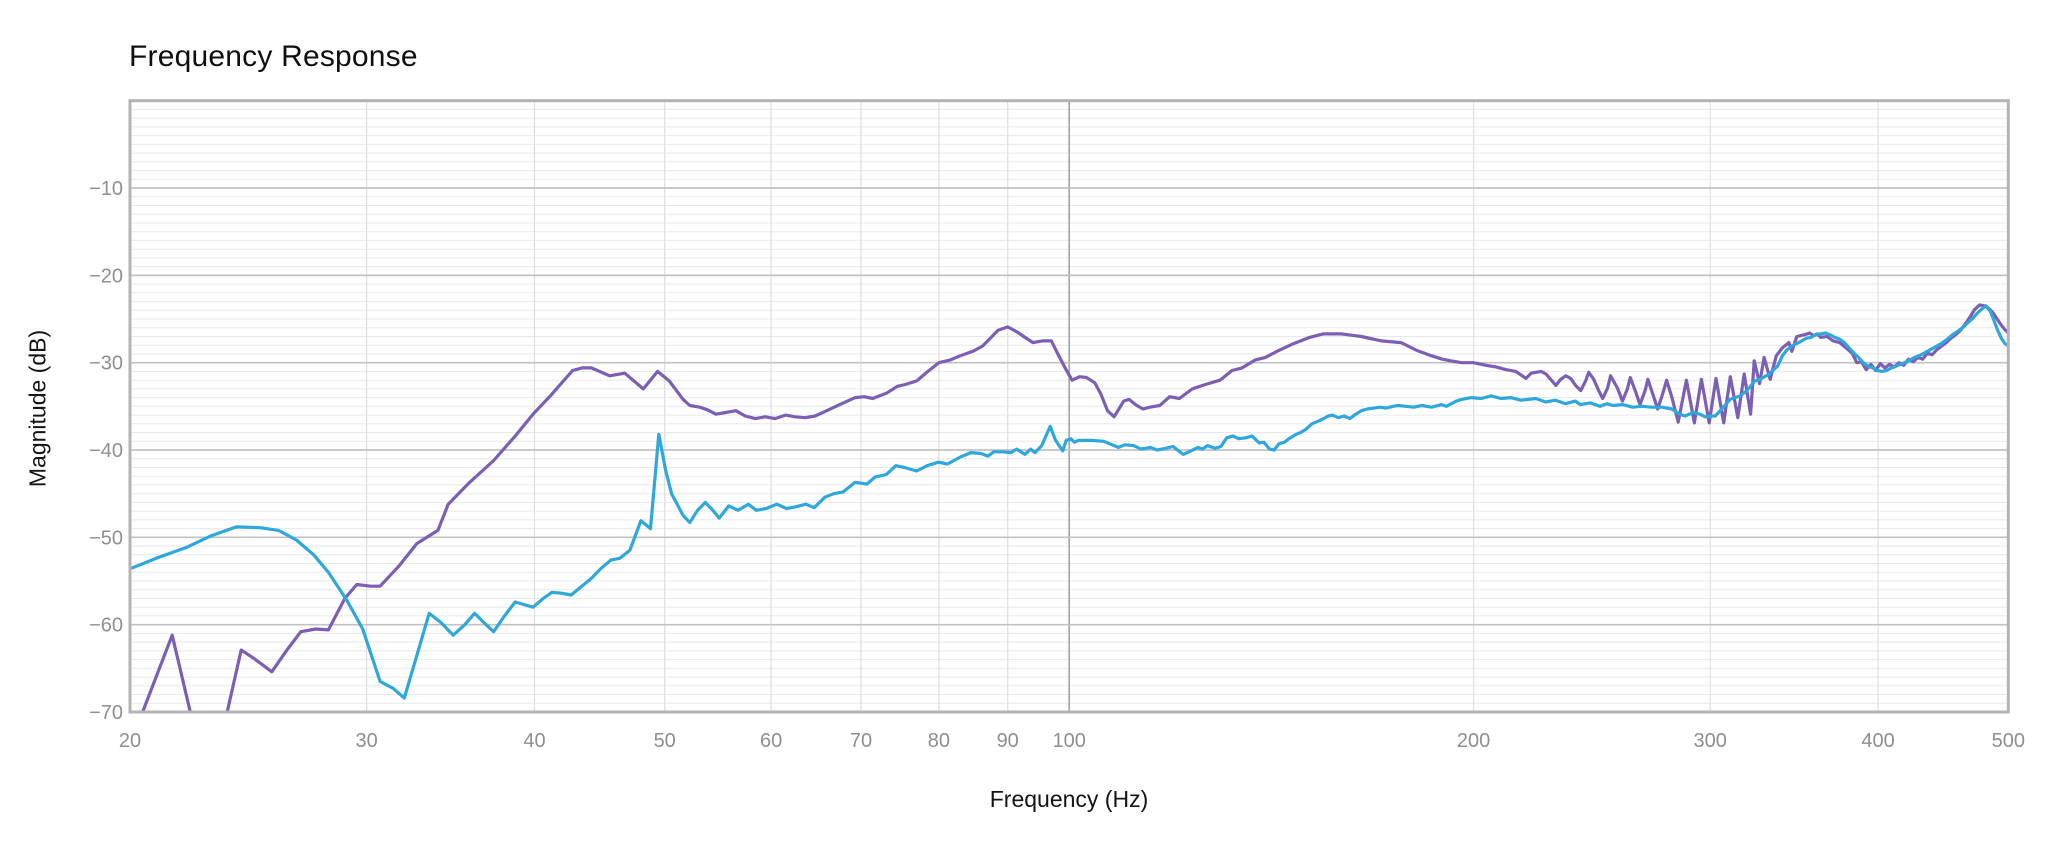  Describe the element at coordinates (534, 741) in the screenshot. I see `x-tick-label: 40` at that location.